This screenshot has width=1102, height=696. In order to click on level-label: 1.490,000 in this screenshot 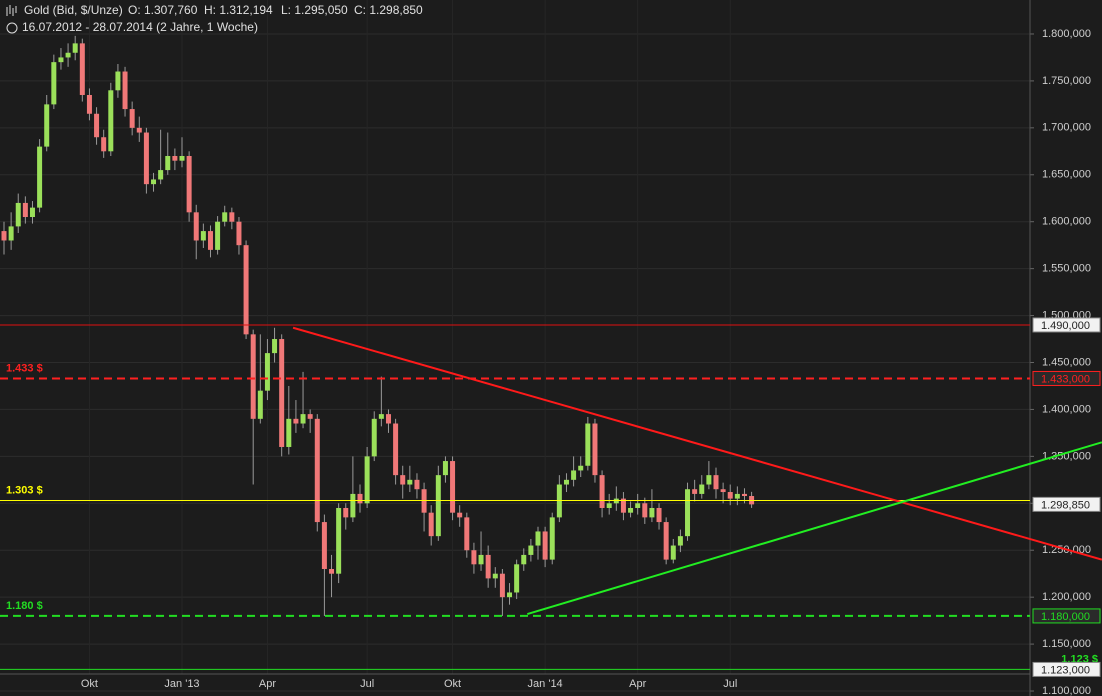, I will do `click(1065, 326)`.